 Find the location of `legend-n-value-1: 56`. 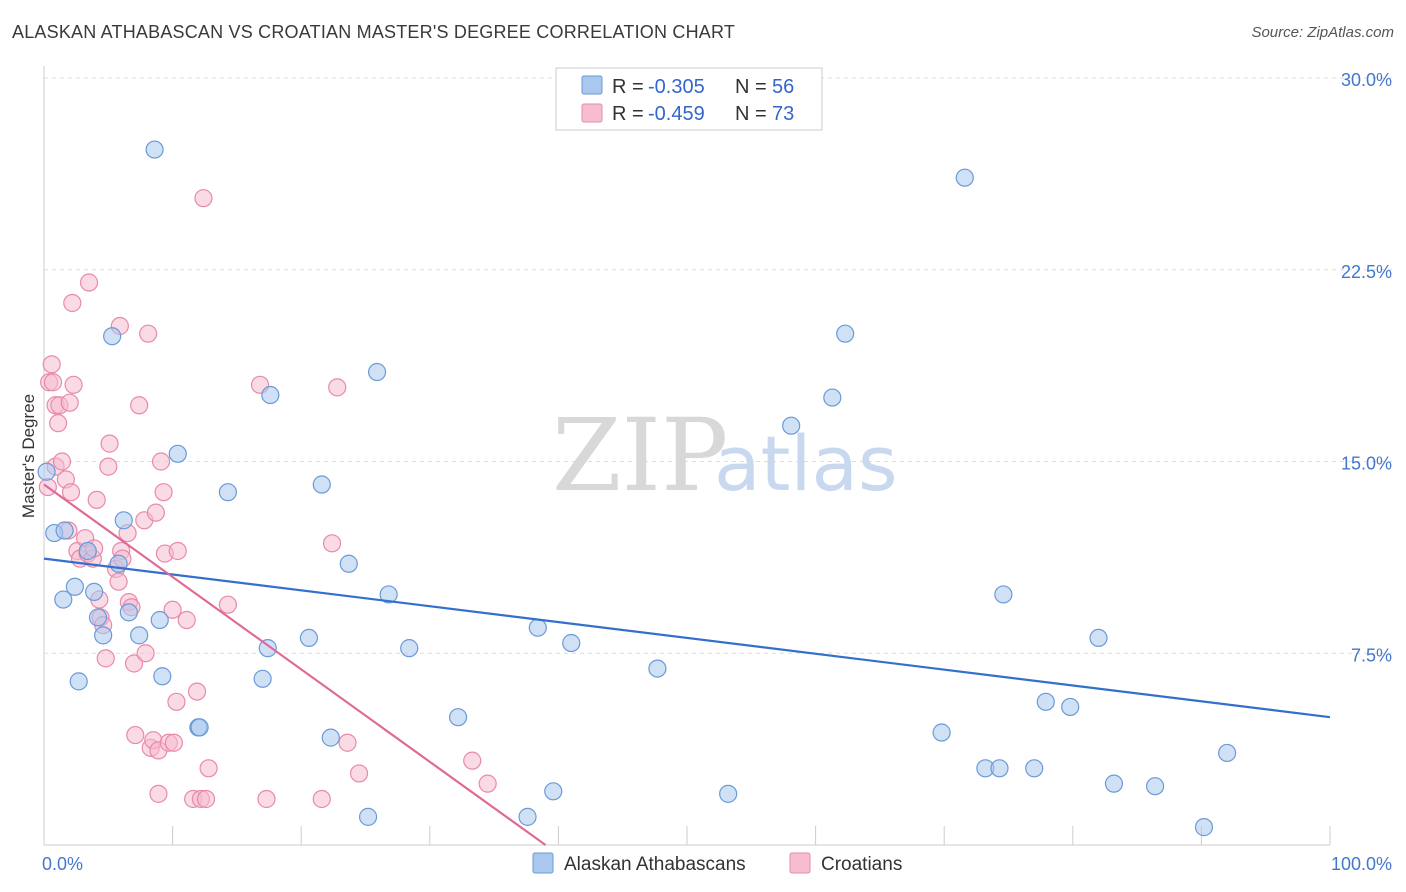

legend-n-value-1: 56 is located at coordinates (783, 87).